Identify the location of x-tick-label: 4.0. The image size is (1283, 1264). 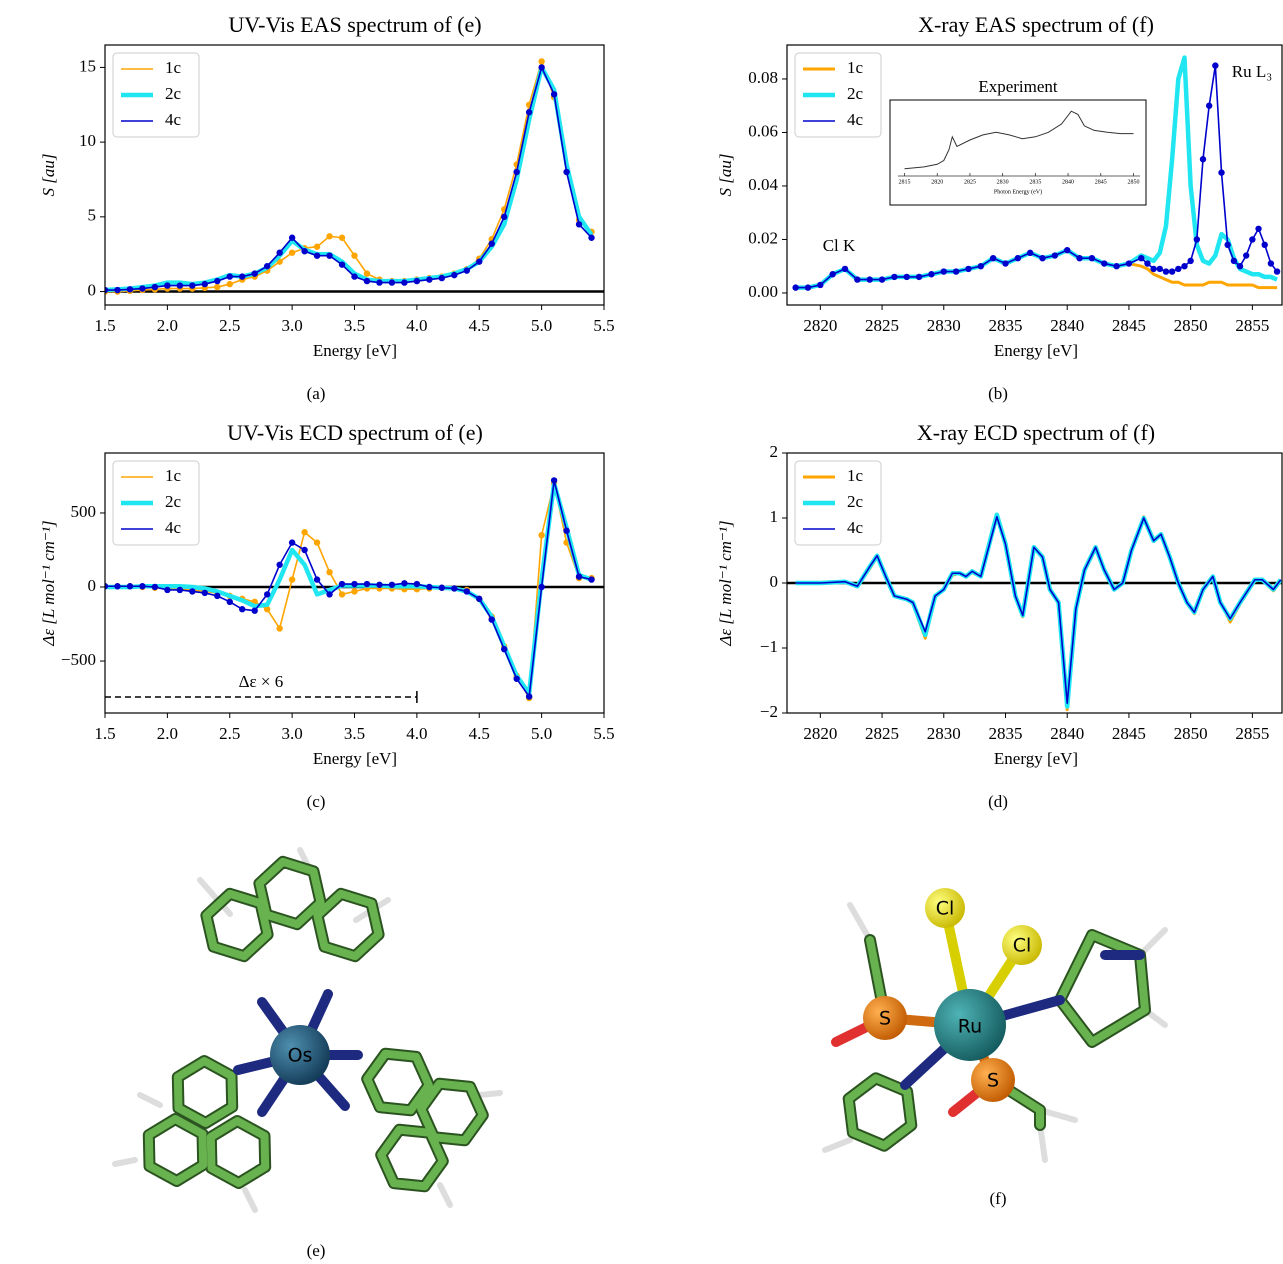
(416, 325).